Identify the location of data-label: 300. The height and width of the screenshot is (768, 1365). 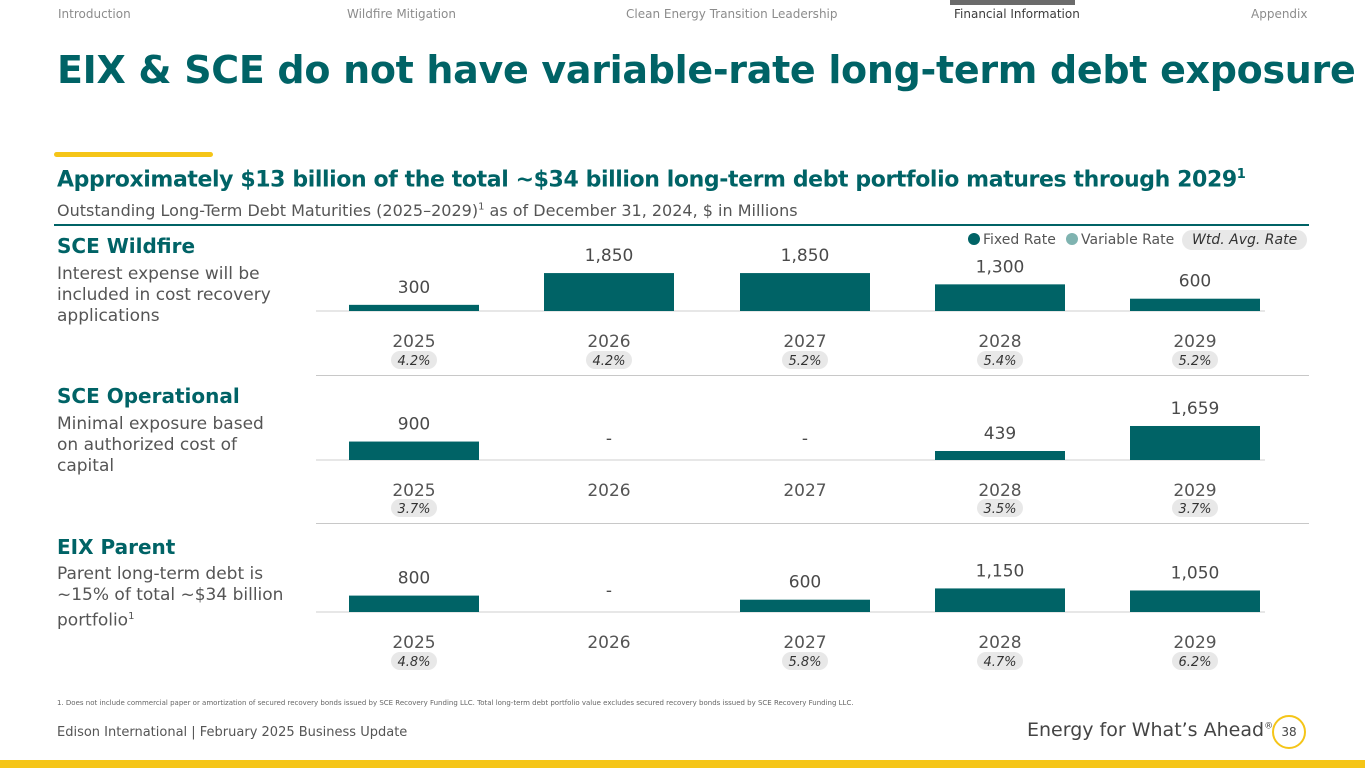
(414, 288).